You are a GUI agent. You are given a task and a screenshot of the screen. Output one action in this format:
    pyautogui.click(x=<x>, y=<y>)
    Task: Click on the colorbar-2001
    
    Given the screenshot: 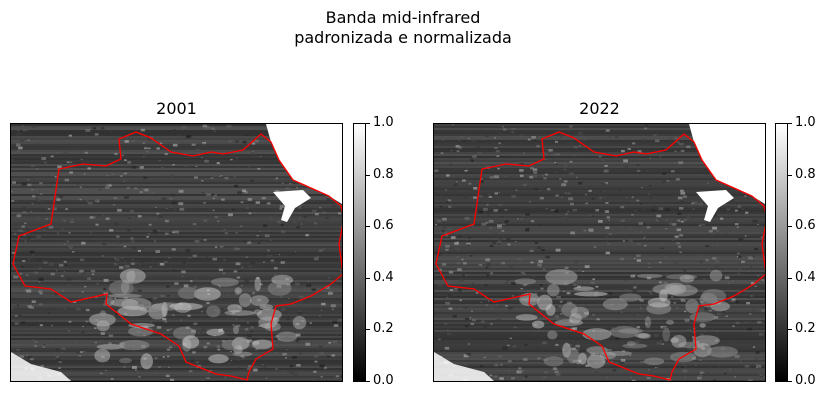 What is the action you would take?
    pyautogui.click(x=359, y=252)
    